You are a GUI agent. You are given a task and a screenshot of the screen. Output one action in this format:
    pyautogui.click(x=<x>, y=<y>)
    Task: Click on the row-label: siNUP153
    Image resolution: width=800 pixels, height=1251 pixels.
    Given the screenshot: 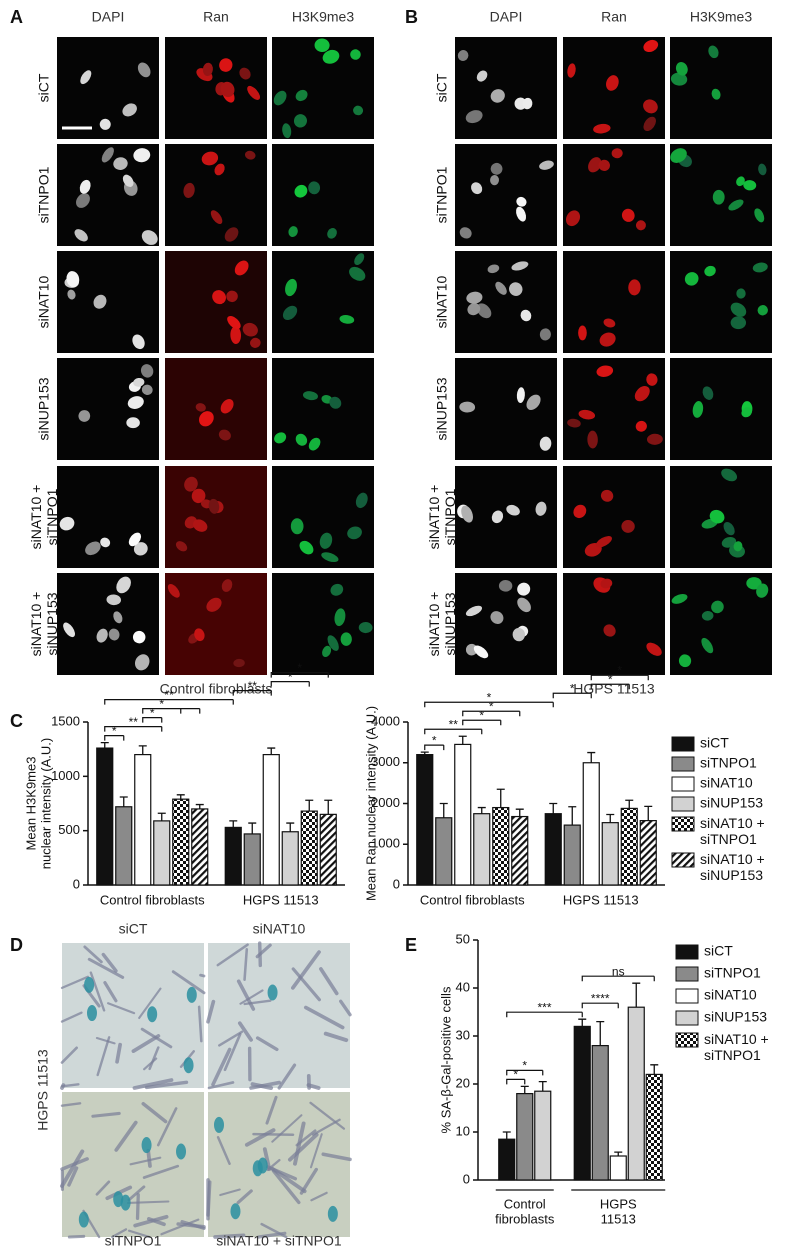 What is the action you would take?
    pyautogui.click(x=44, y=408)
    